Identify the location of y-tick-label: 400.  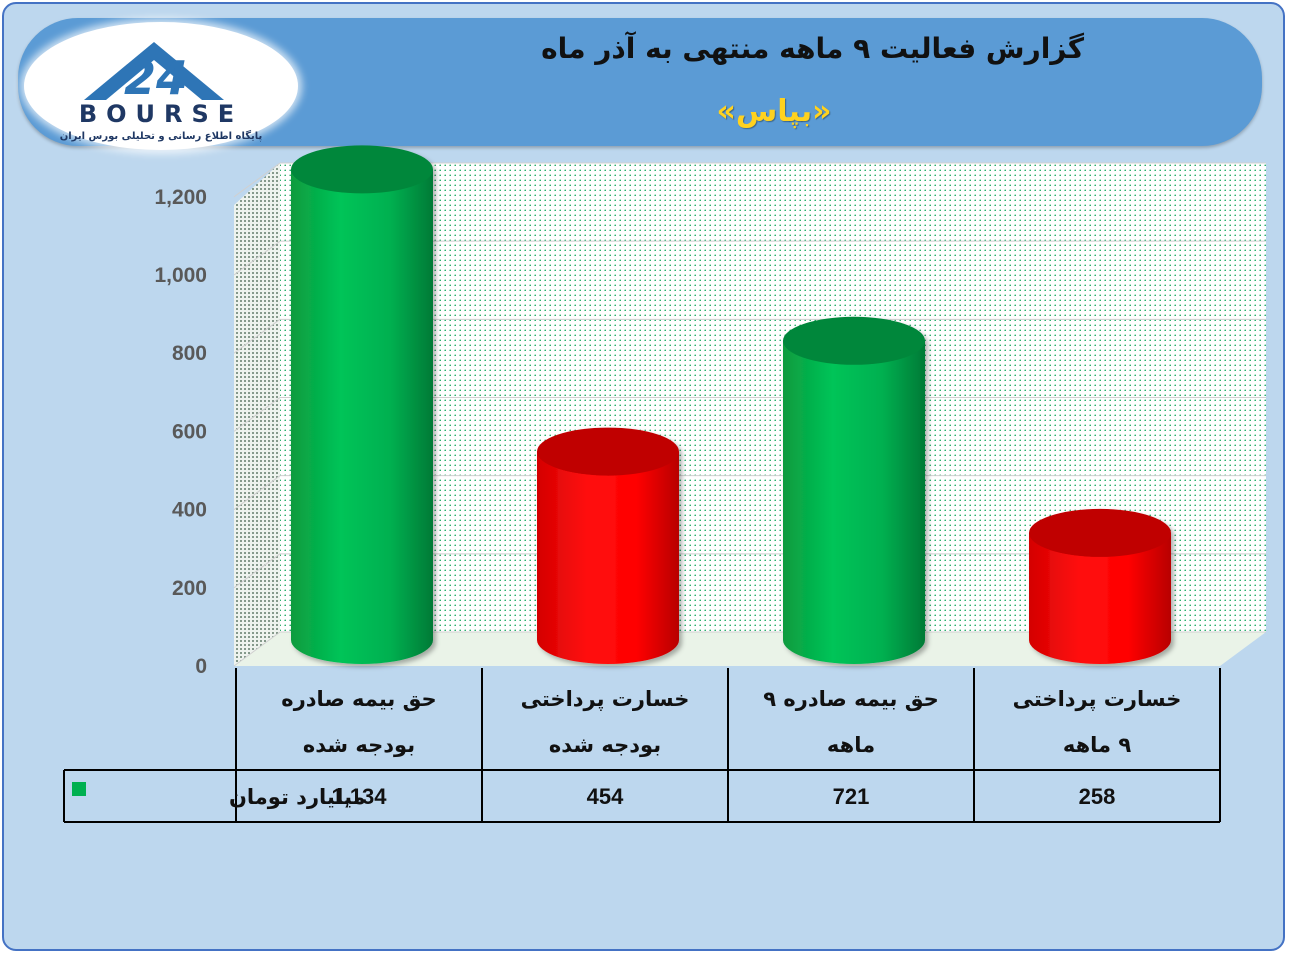
(189, 510).